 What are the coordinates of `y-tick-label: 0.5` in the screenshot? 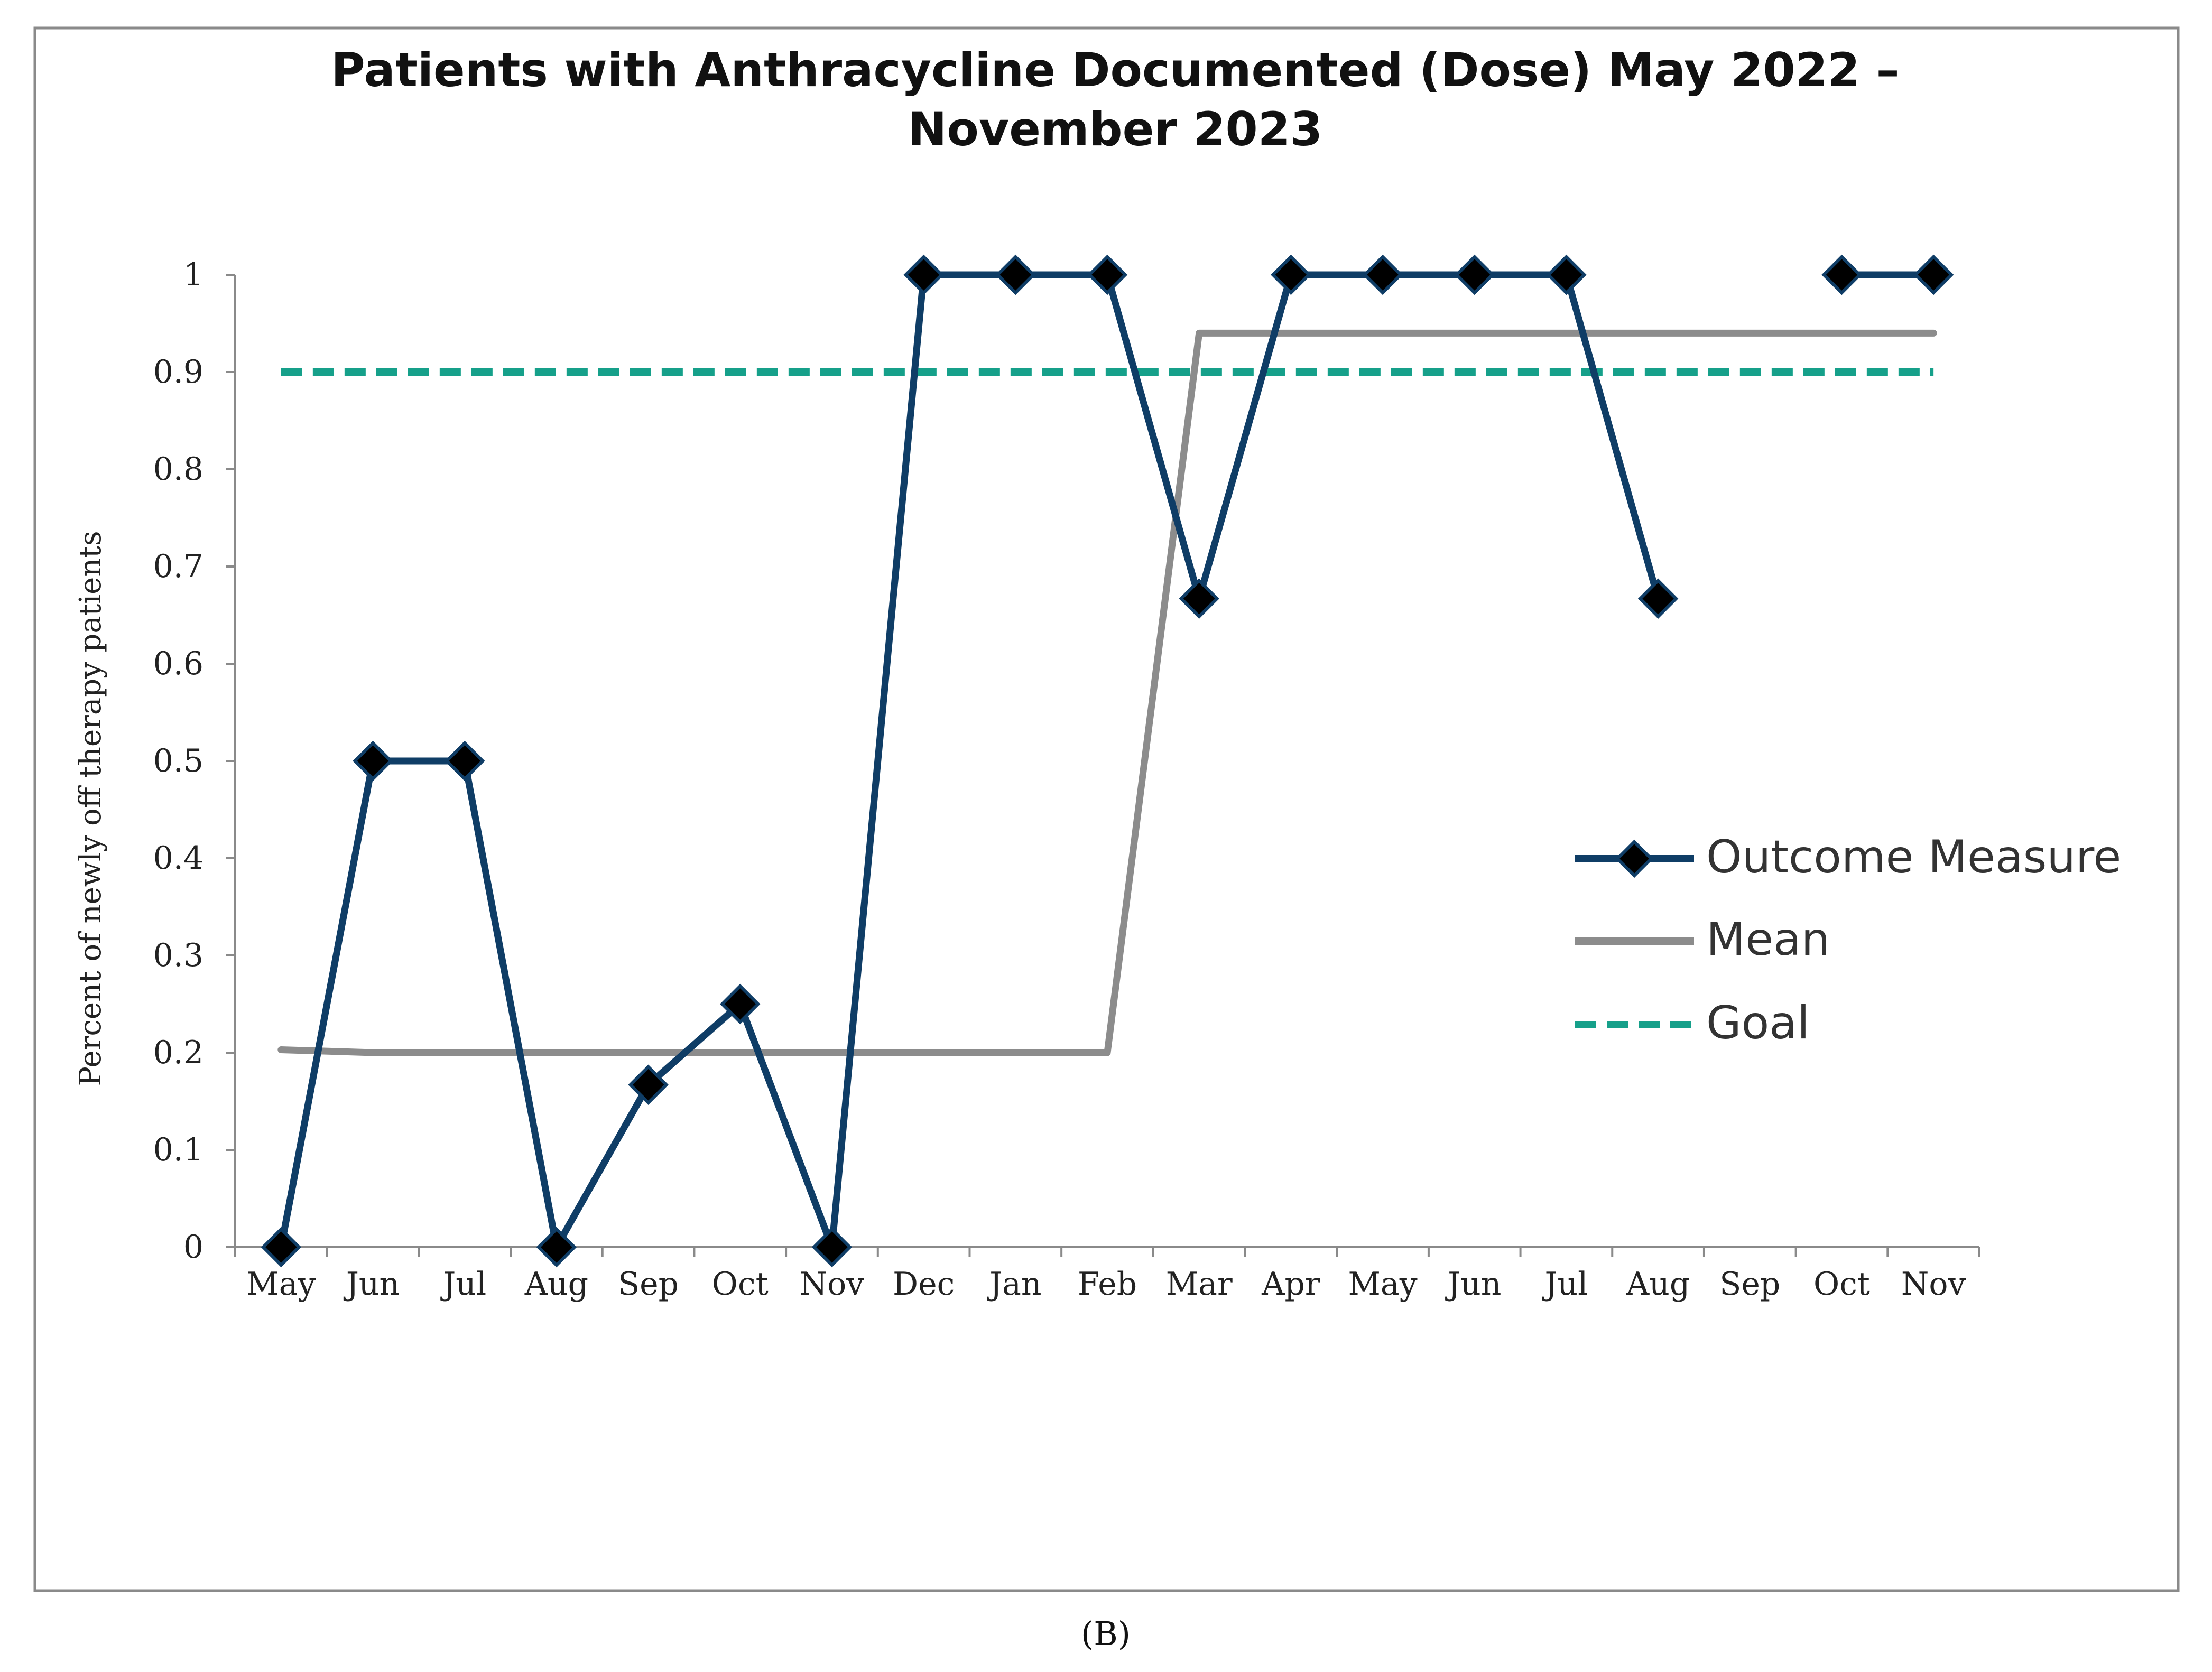 It's located at (178, 760).